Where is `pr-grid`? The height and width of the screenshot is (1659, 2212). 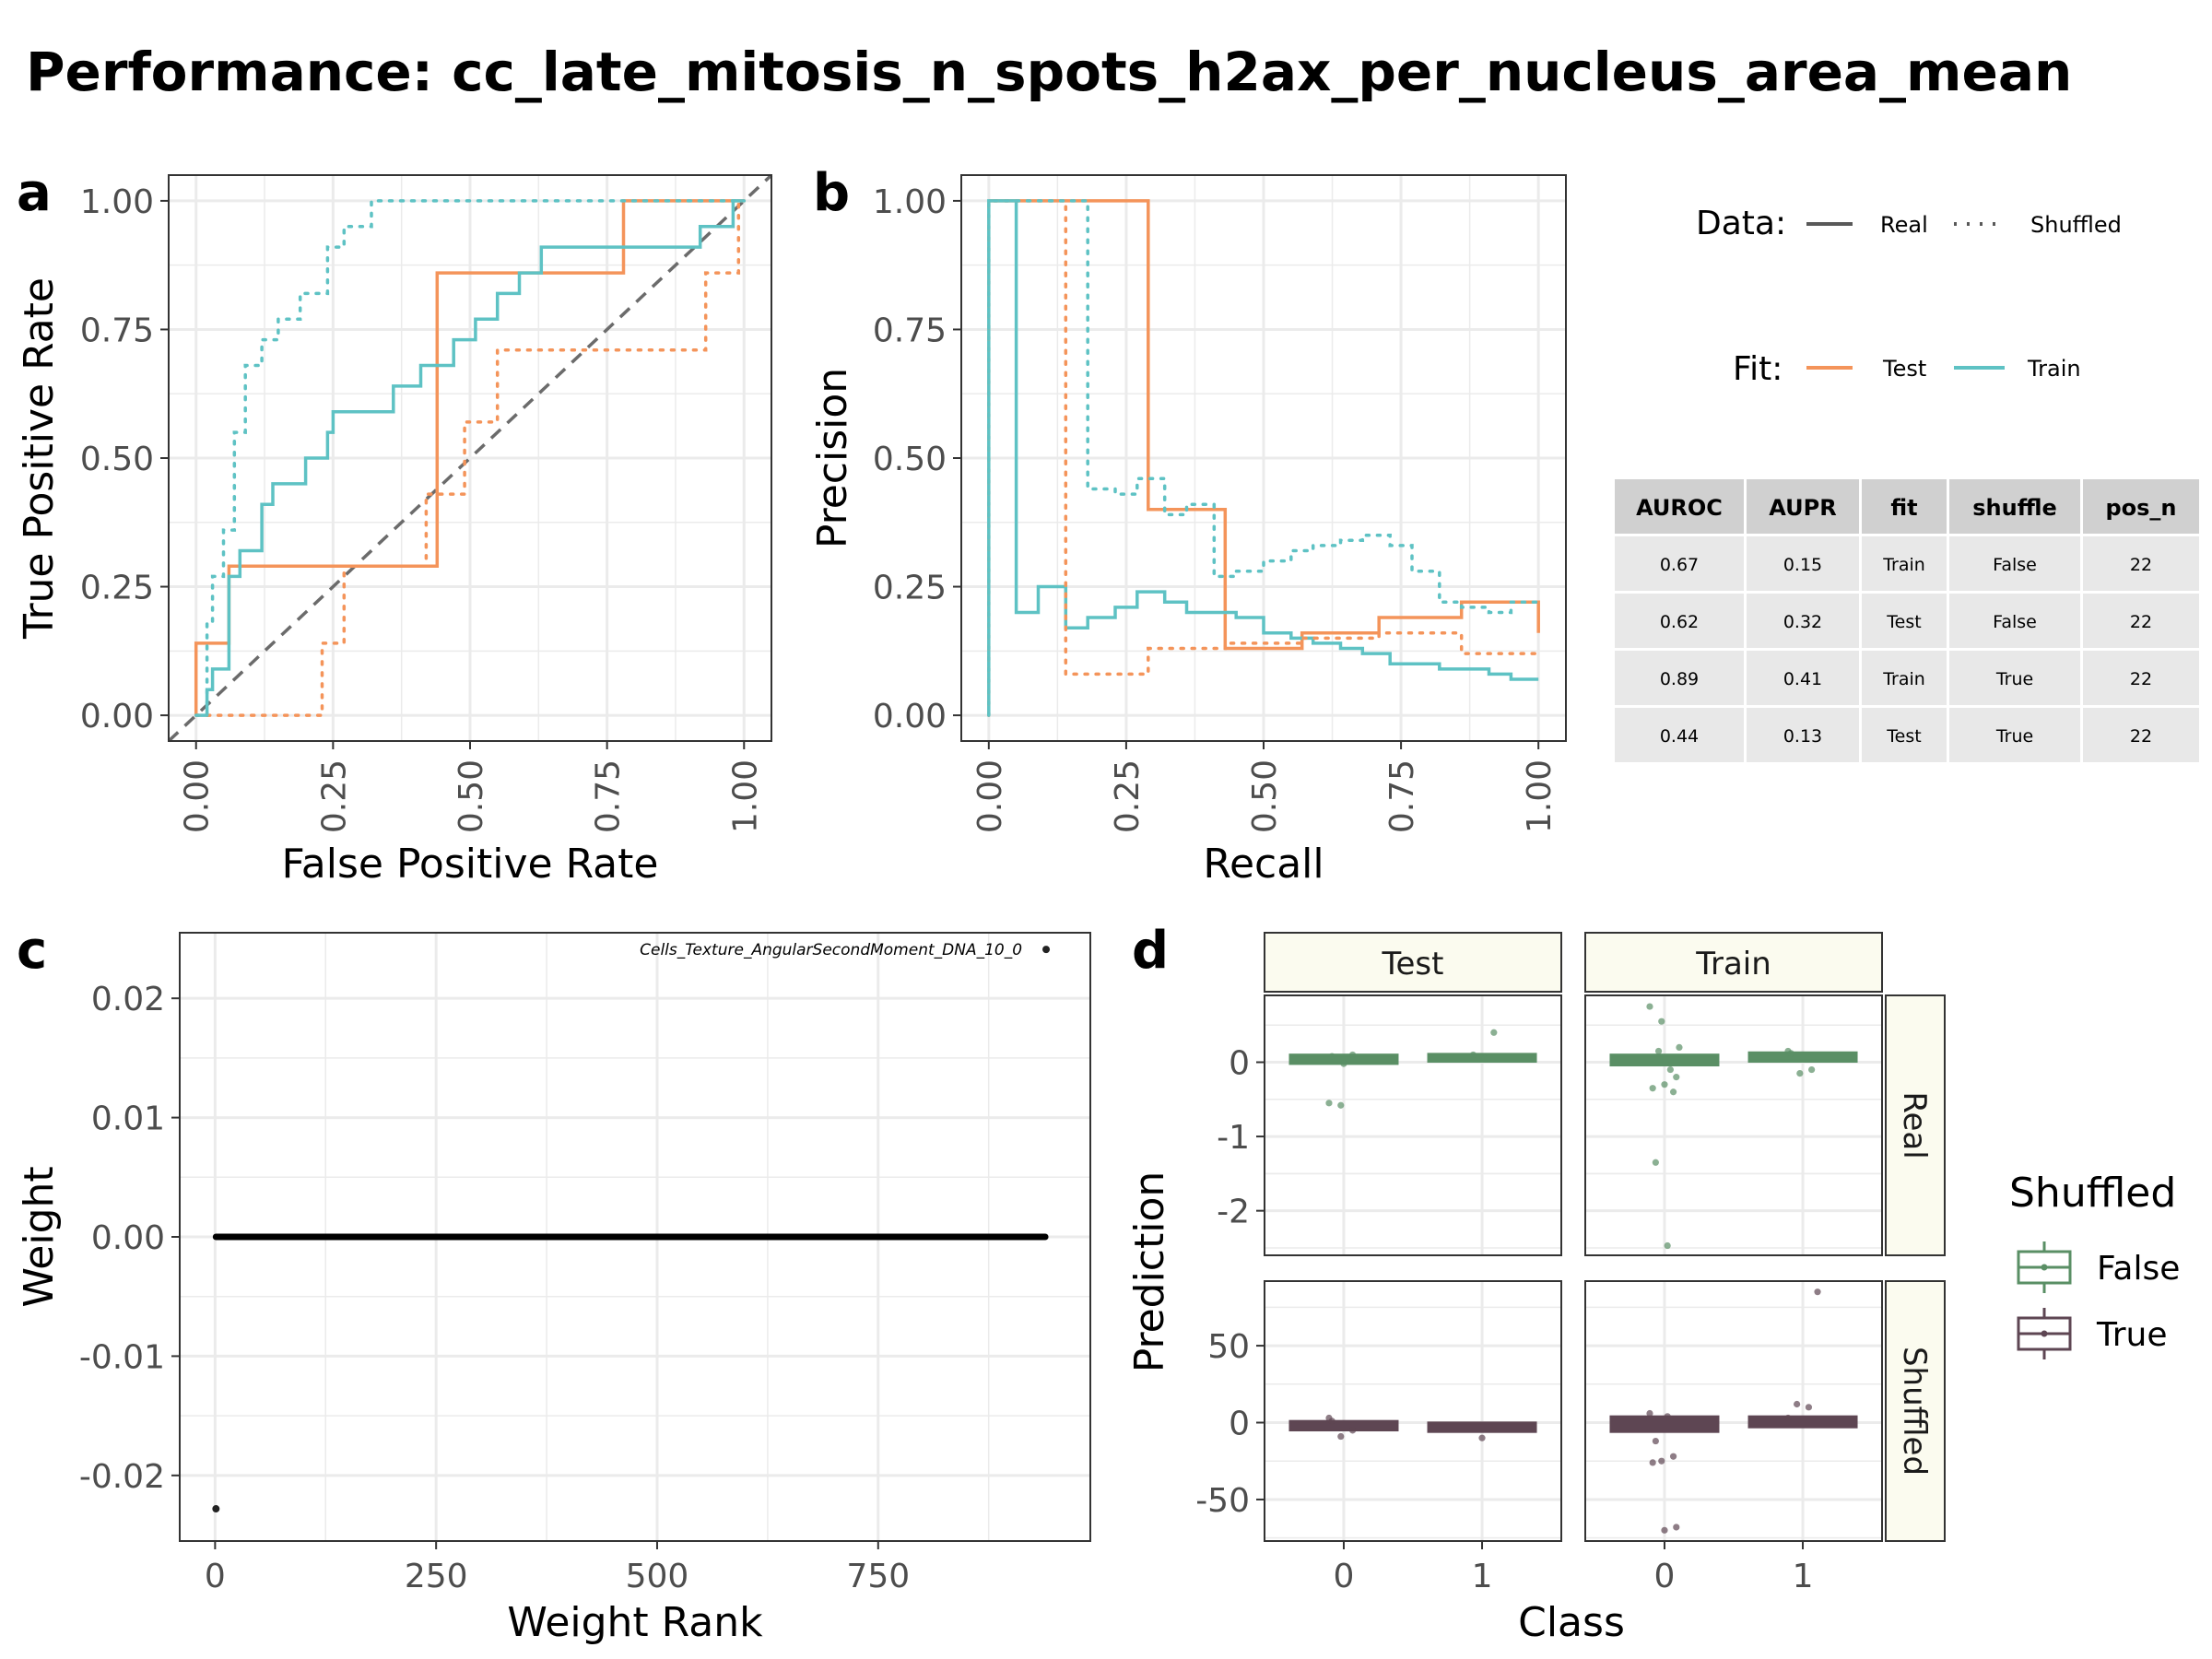 pr-grid is located at coordinates (1263, 458).